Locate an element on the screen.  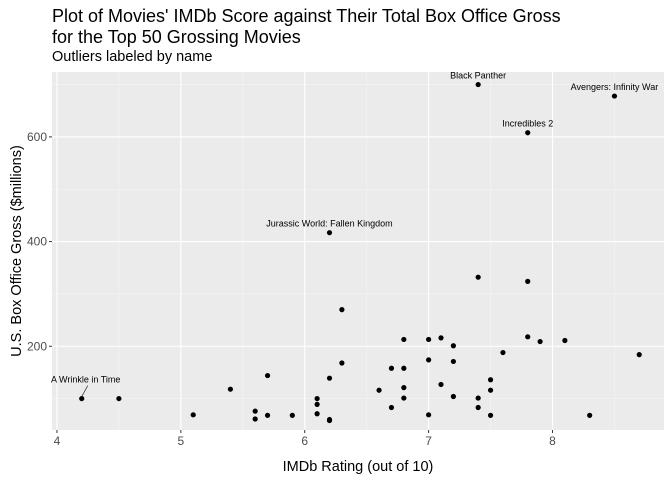
point-annotation: Avengers: Infinity War is located at coordinates (615, 87).